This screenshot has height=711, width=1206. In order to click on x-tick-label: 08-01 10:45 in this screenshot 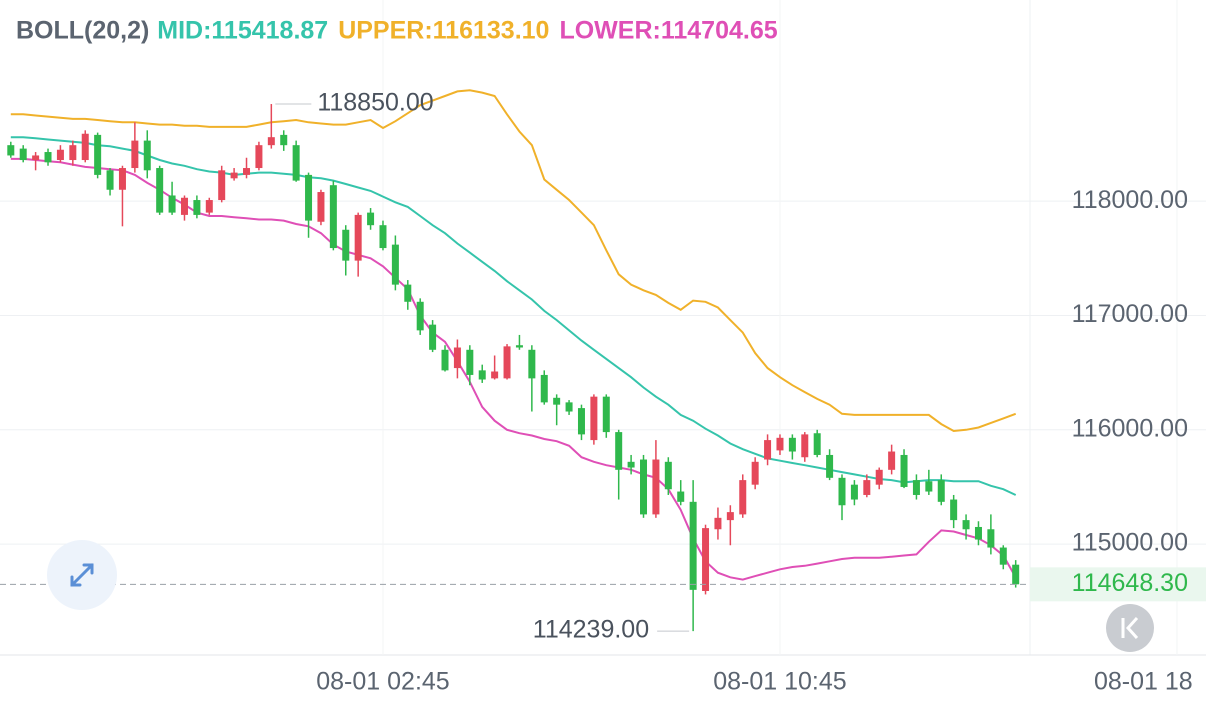, I will do `click(779, 682)`.